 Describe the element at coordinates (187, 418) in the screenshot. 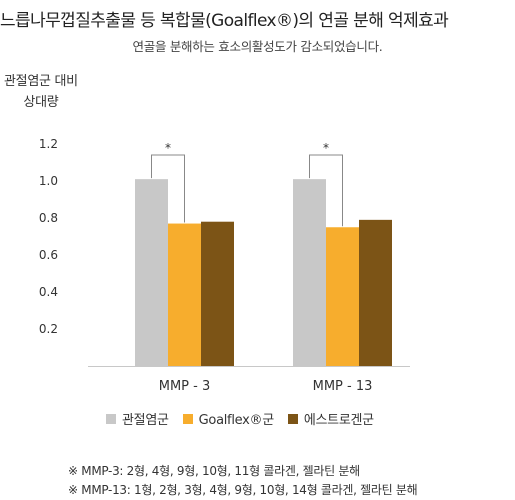

I see `legend-swatch-goalflex` at that location.